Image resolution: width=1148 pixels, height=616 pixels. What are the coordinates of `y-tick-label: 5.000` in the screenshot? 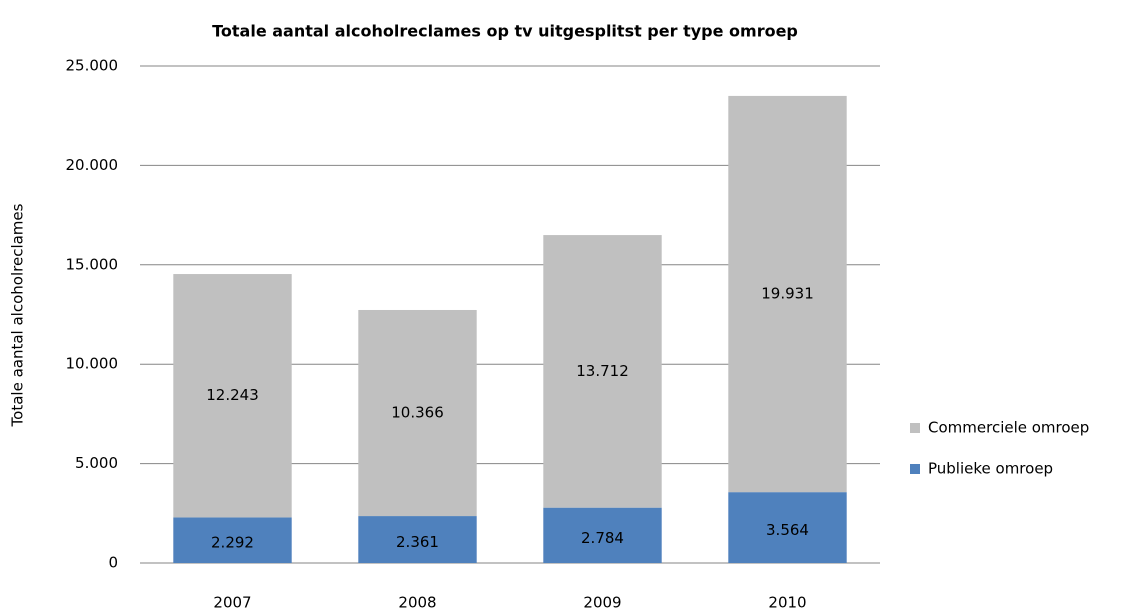 It's located at (96, 463).